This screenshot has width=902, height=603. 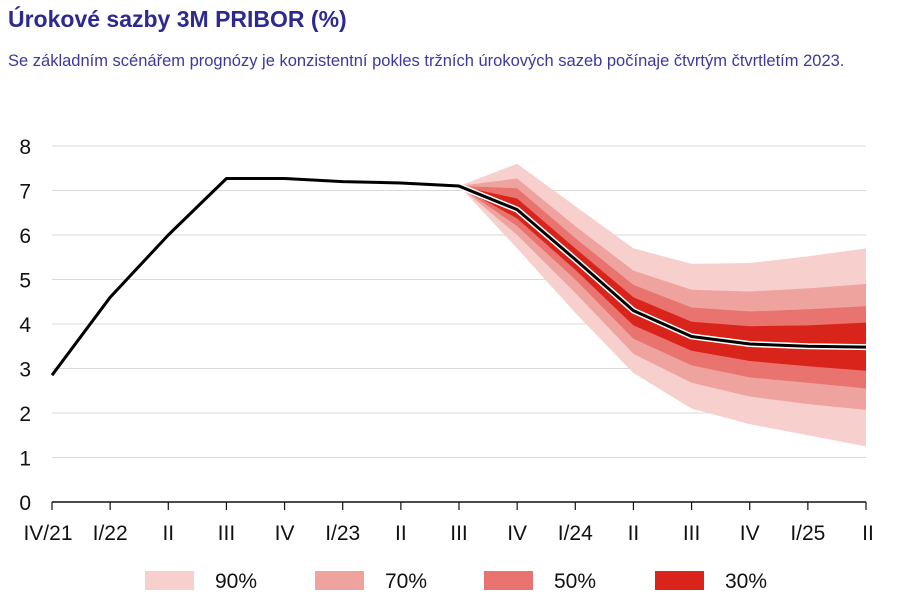 I want to click on legend-swatch-90pct, so click(x=169, y=580).